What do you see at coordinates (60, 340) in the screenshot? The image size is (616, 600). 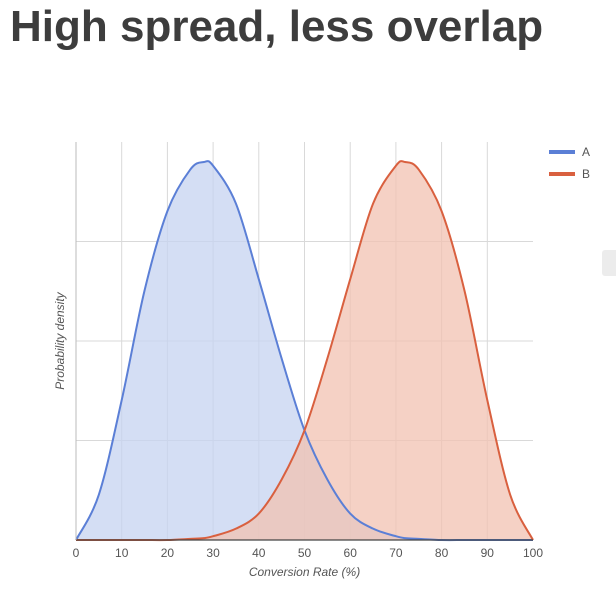 I see `y-axis-title: Probability density` at bounding box center [60, 340].